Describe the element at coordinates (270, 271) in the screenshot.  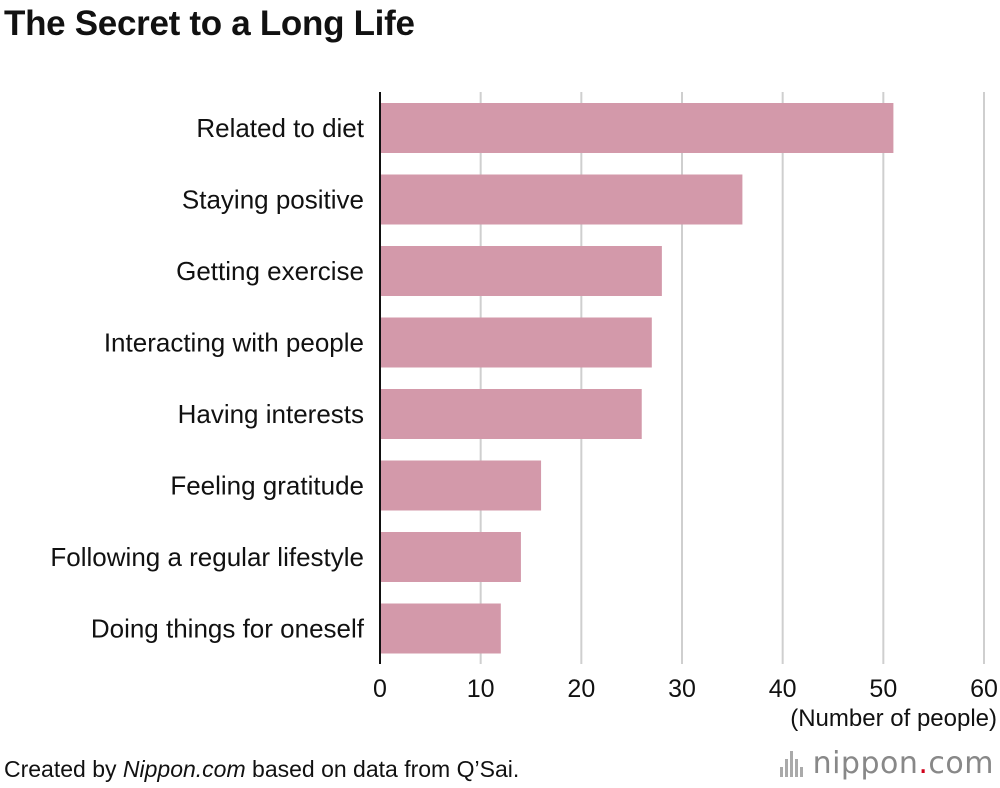
I see `category-label: Getting exercise` at that location.